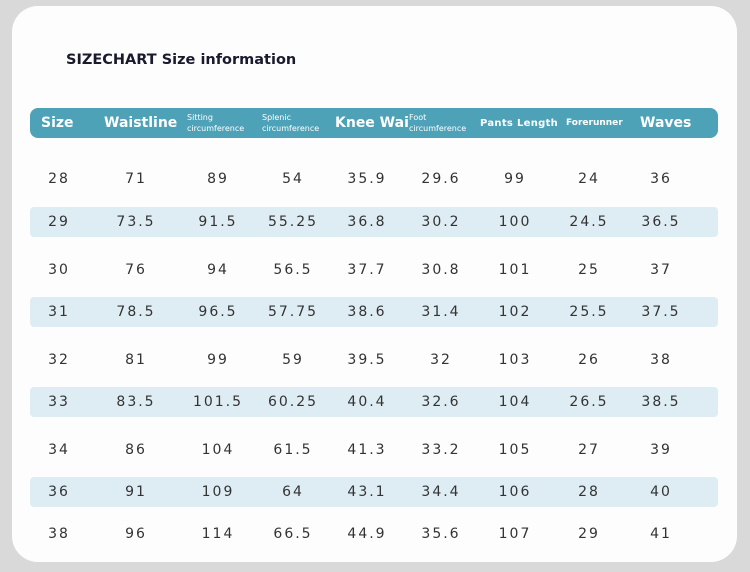 This screenshot has height=572, width=750. Describe the element at coordinates (200, 117) in the screenshot. I see `header-sitting-line1: Sitting` at that location.